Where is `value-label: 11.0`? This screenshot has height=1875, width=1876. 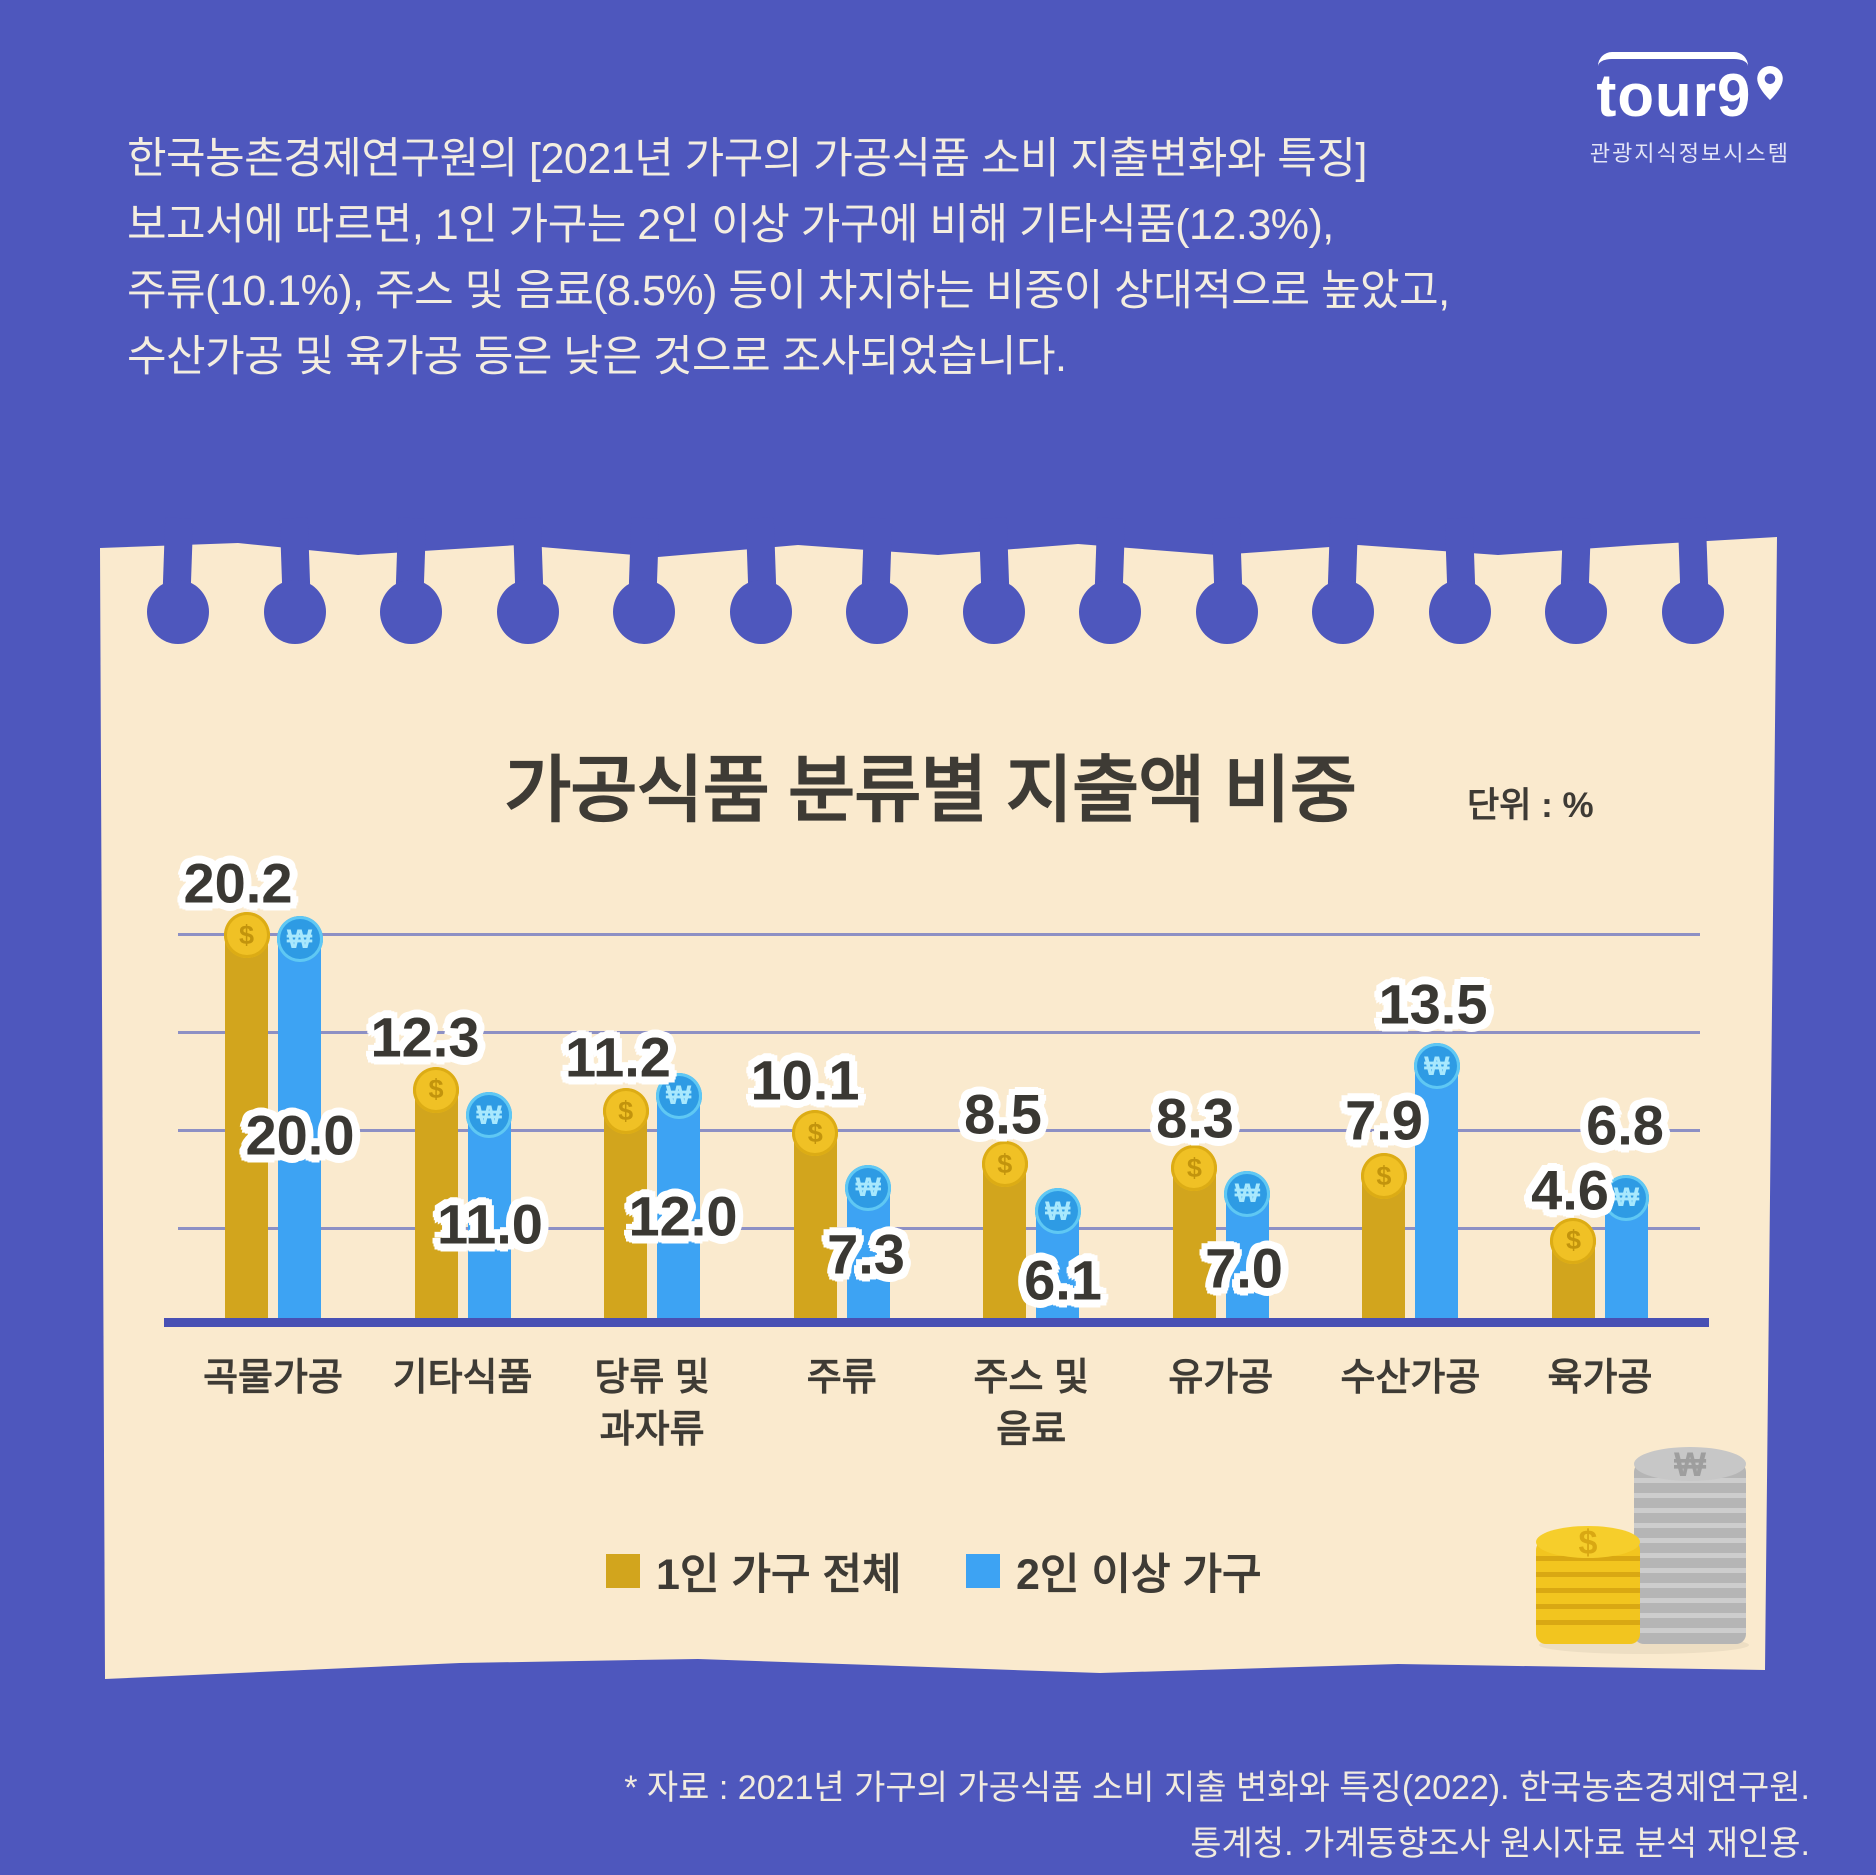
value-label: 11.0 is located at coordinates (490, 1224).